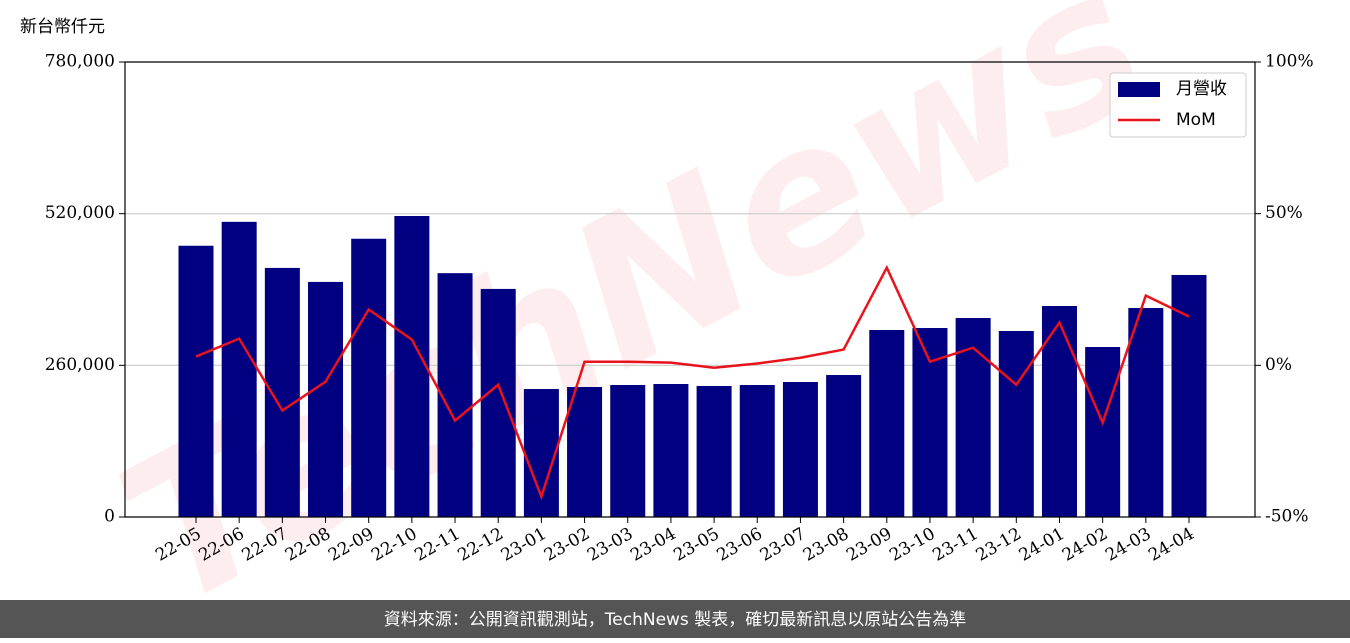 The height and width of the screenshot is (643, 1350). Describe the element at coordinates (869, 545) in the screenshot. I see `x-tick-label: 23-09` at that location.